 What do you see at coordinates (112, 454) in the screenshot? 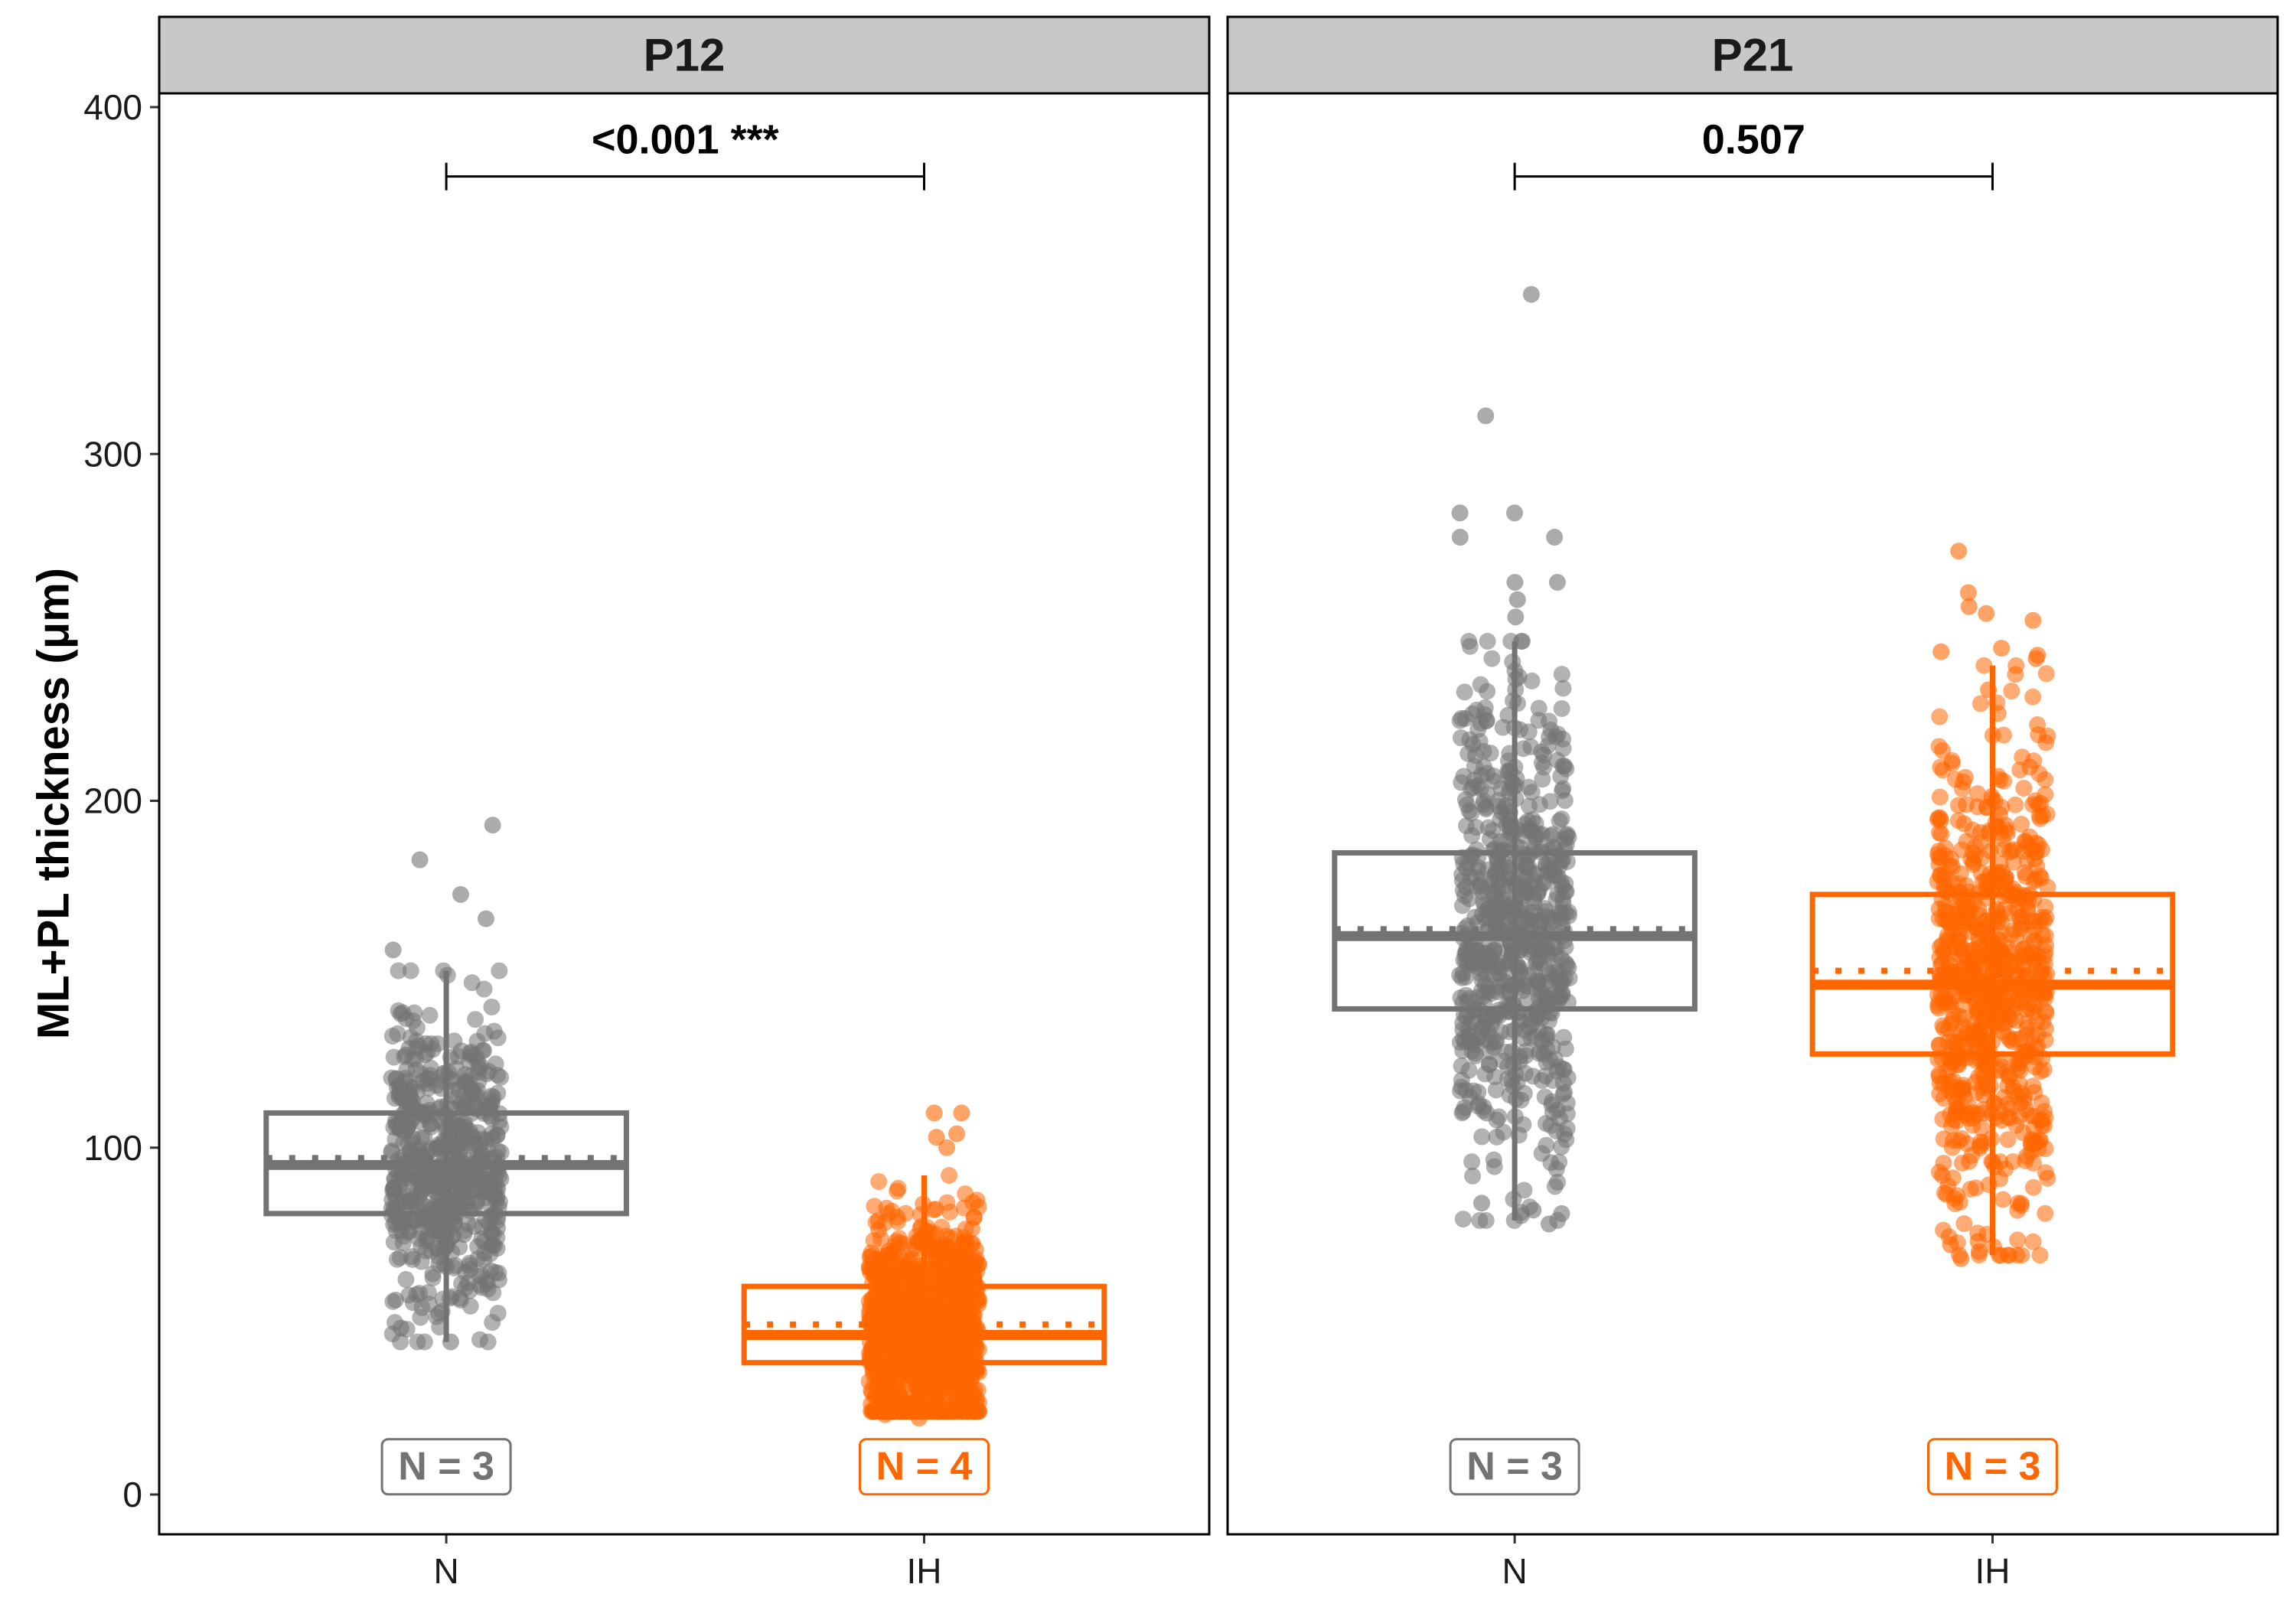
I see `y-tick-label: 300` at bounding box center [112, 454].